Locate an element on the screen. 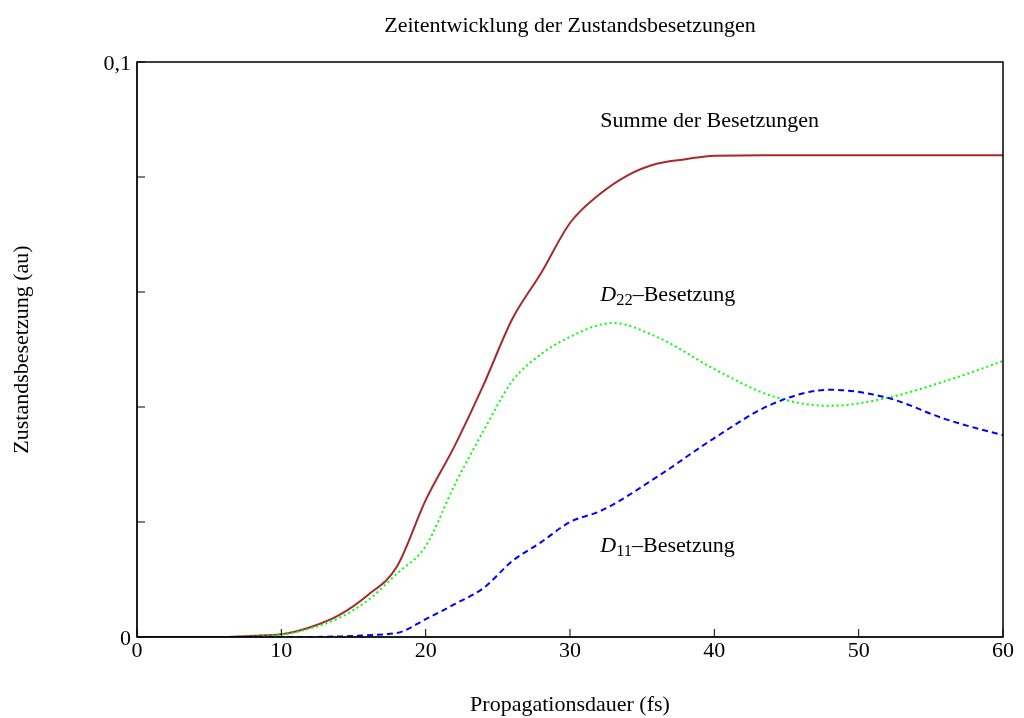 The image size is (1024, 718). x-tick-label: 10 is located at coordinates (281, 649).